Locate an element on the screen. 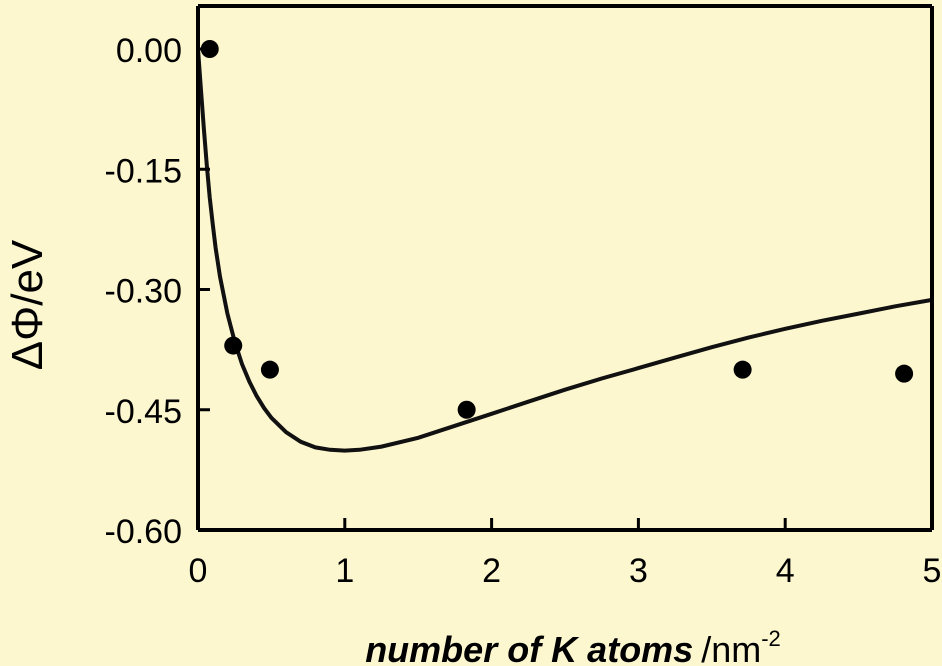 This screenshot has width=942, height=666. y-tick-label: -0.45 is located at coordinates (144, 412).